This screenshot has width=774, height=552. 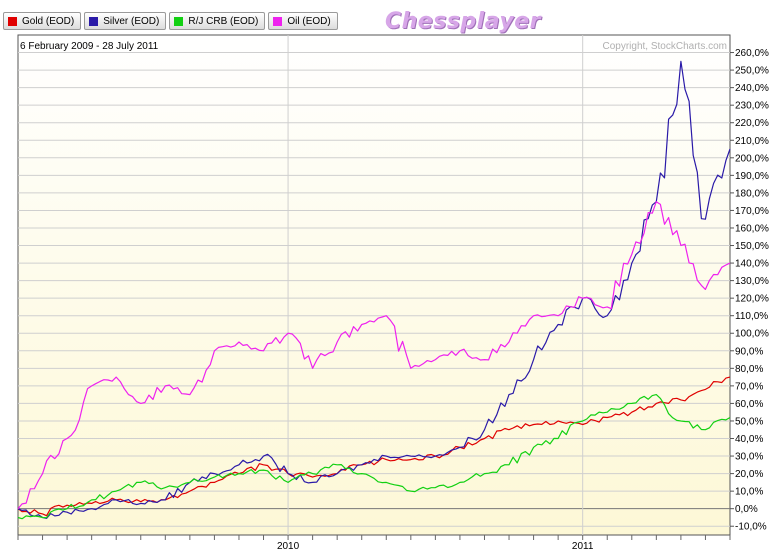 What do you see at coordinates (583, 546) in the screenshot?
I see `x-tick-label: 2011` at bounding box center [583, 546].